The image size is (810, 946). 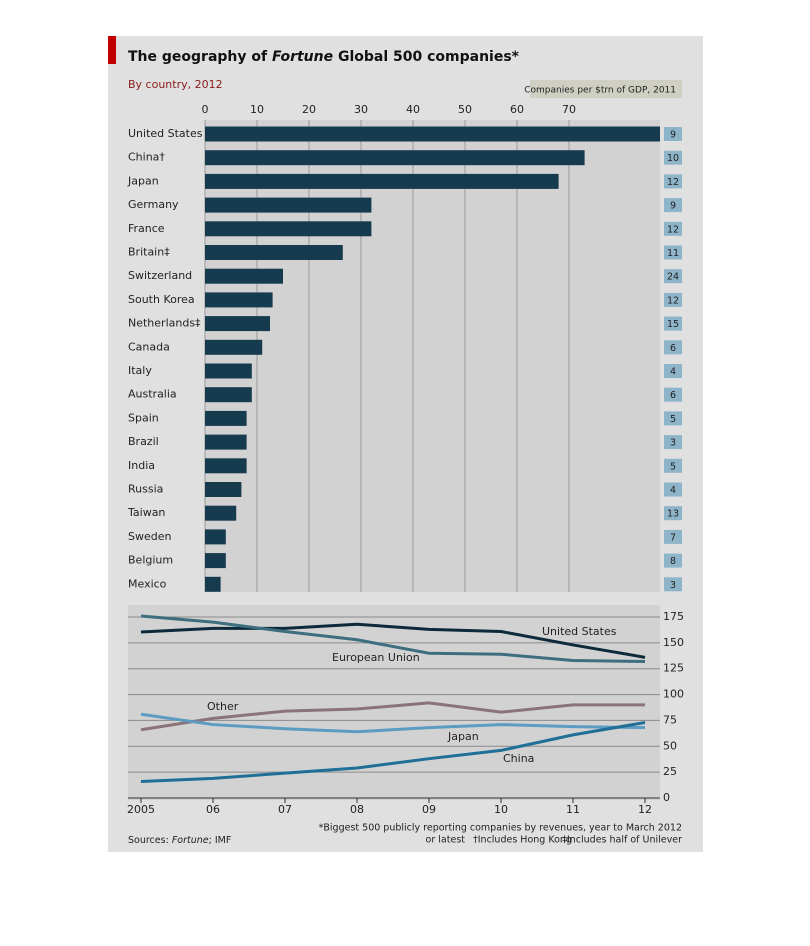 I want to click on x-tick-label: 20, so click(x=309, y=109).